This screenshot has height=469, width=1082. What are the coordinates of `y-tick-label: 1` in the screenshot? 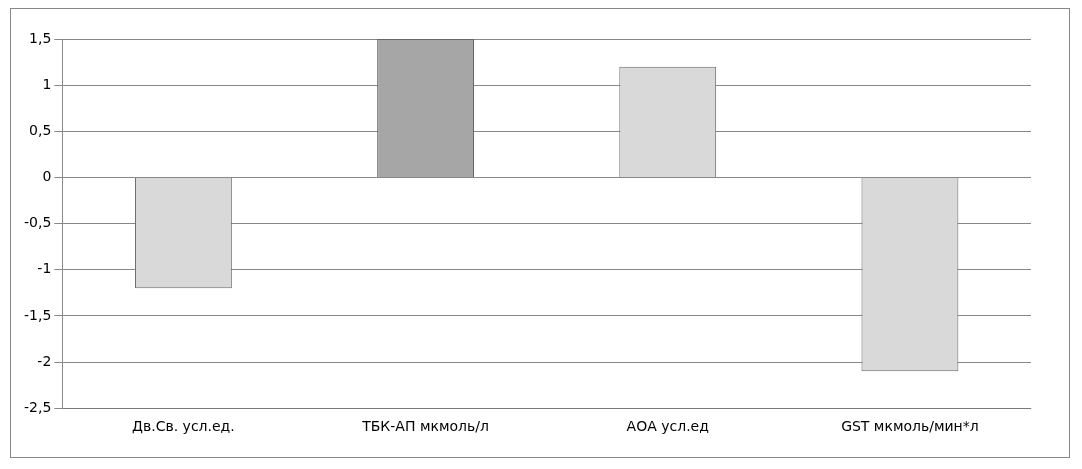 It's located at (47, 83).